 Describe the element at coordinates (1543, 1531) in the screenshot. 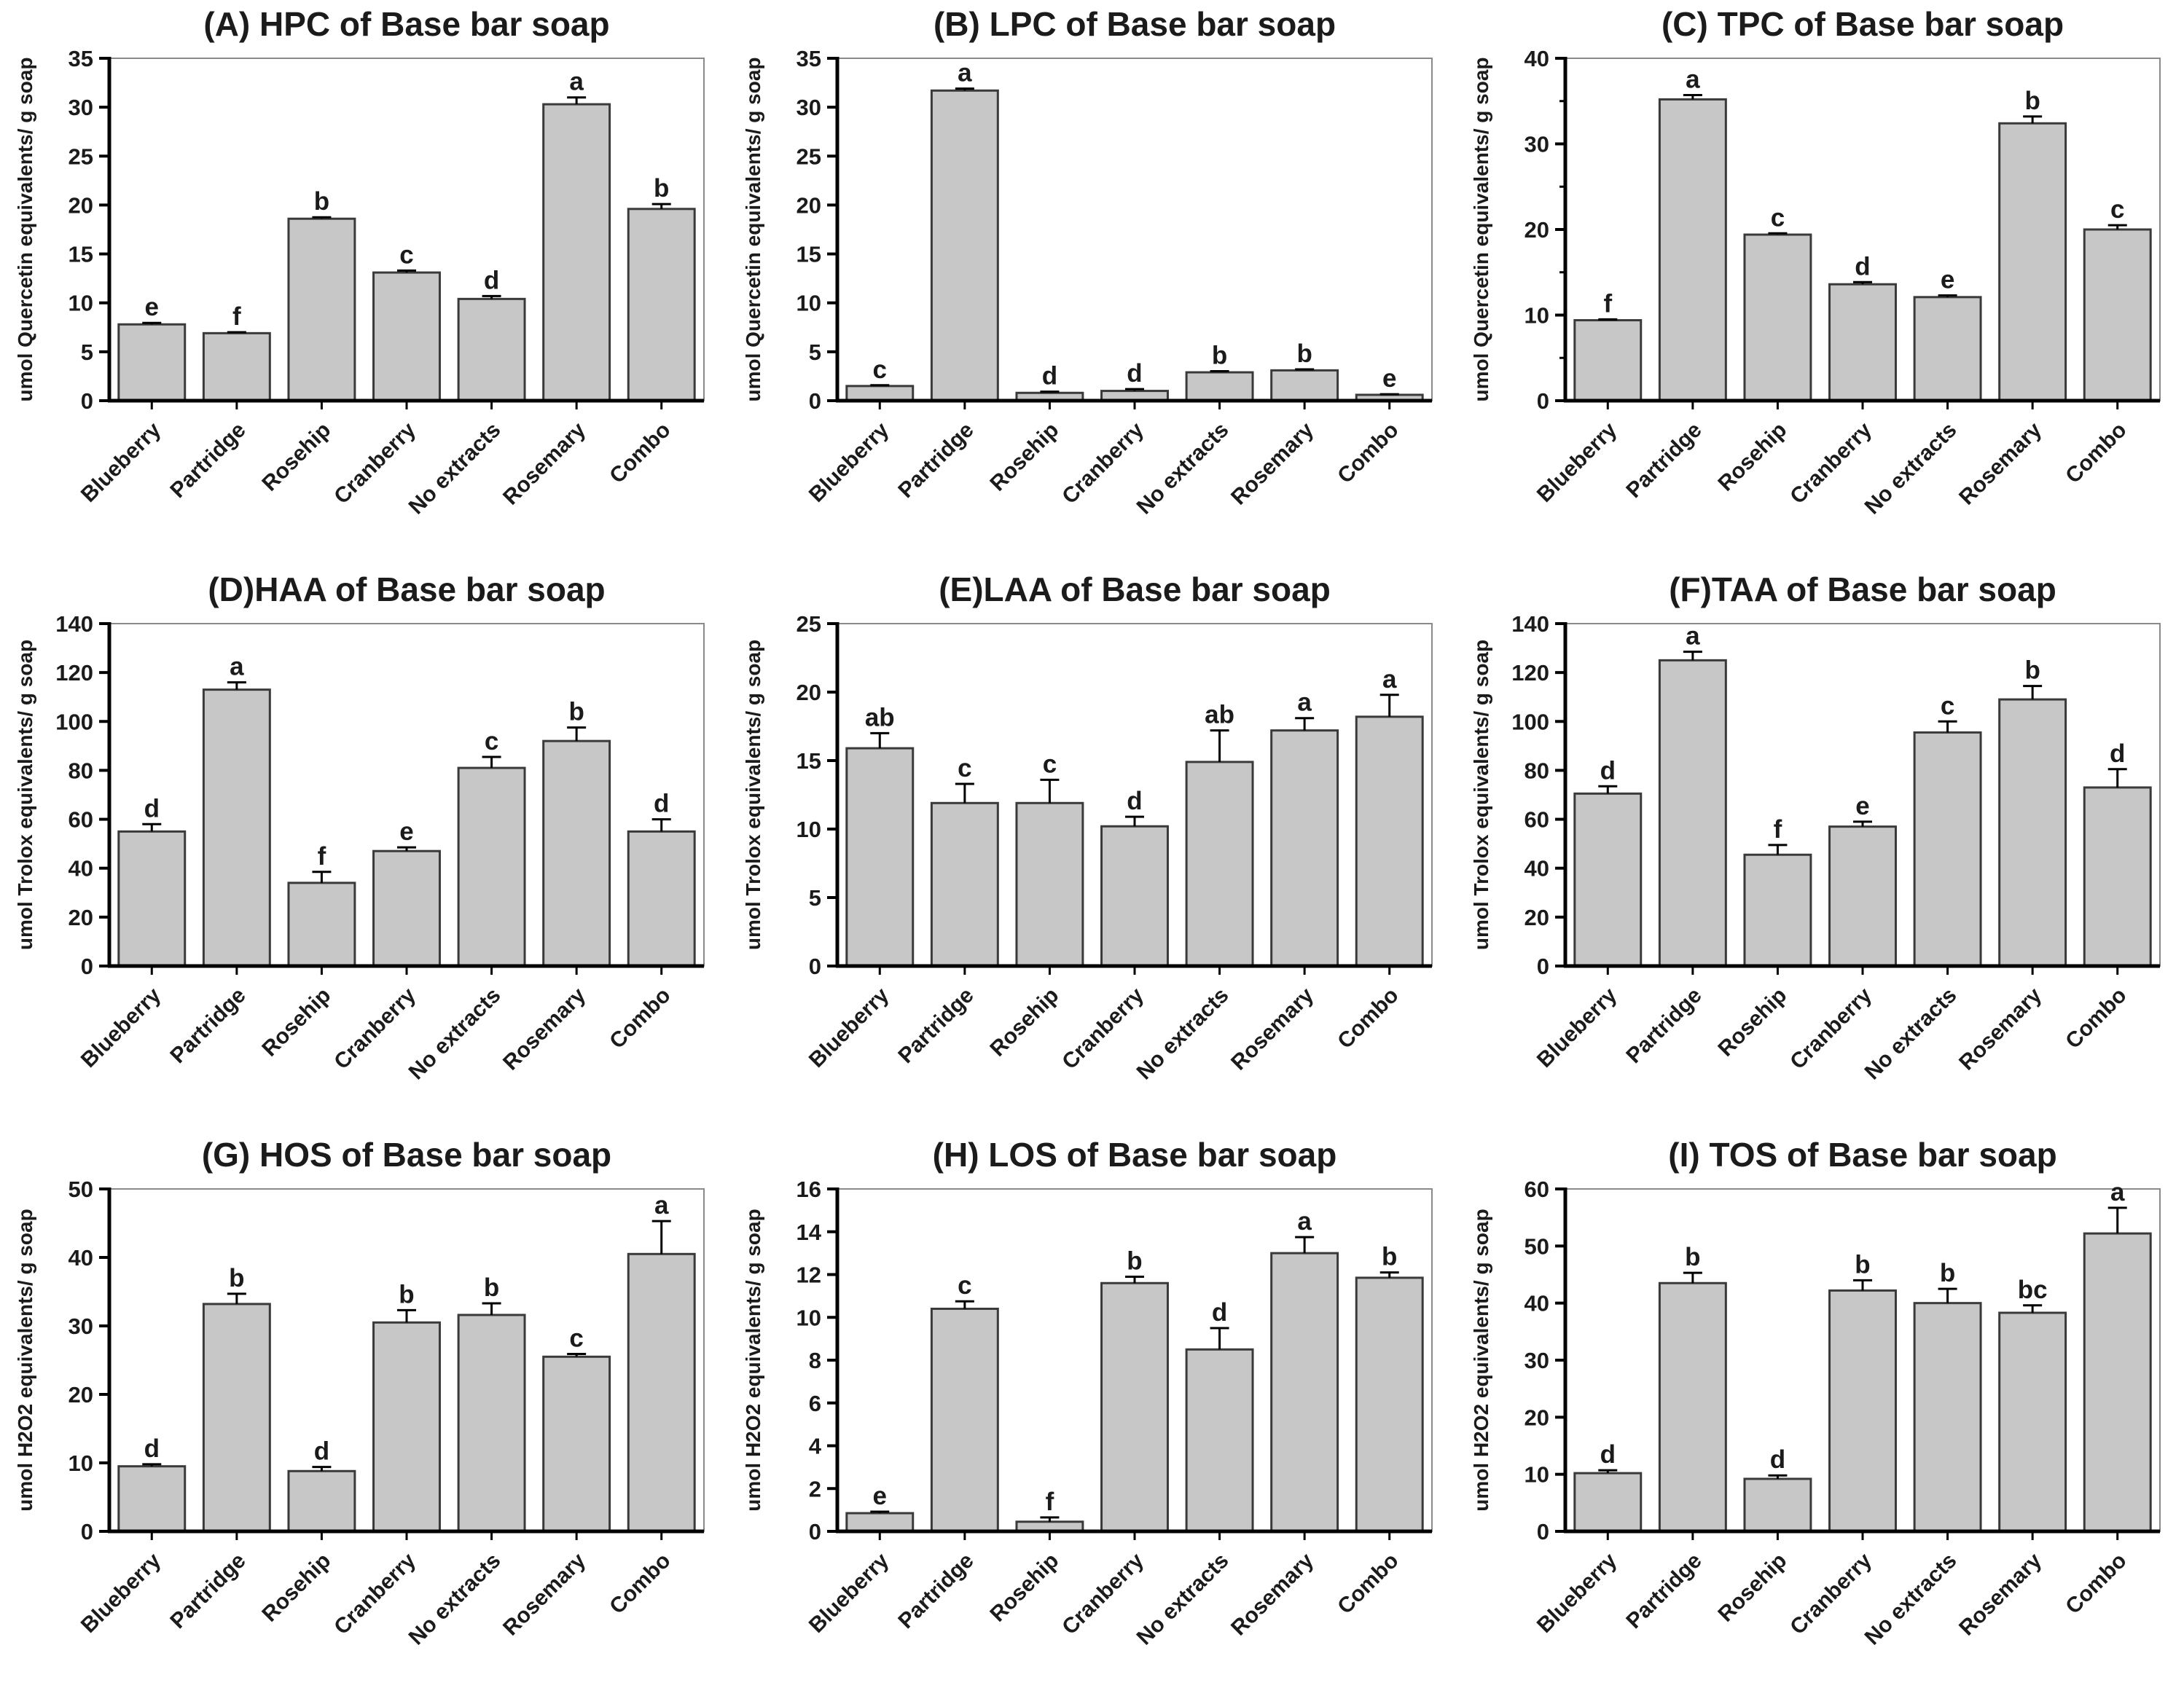

I see `y-tick-label: 0` at that location.